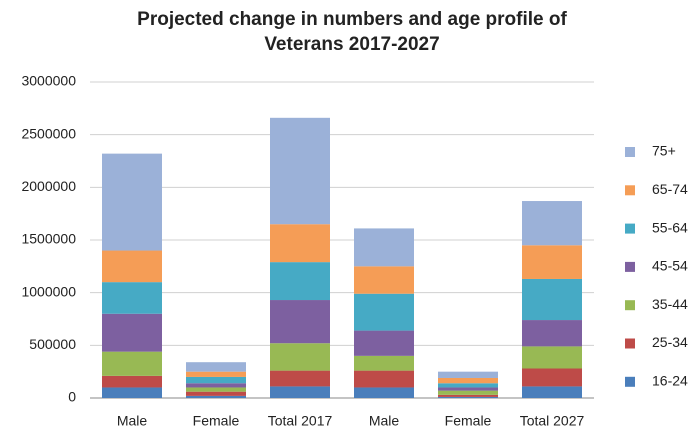  Describe the element at coordinates (670, 342) in the screenshot. I see `legend-label: 25-34` at that location.